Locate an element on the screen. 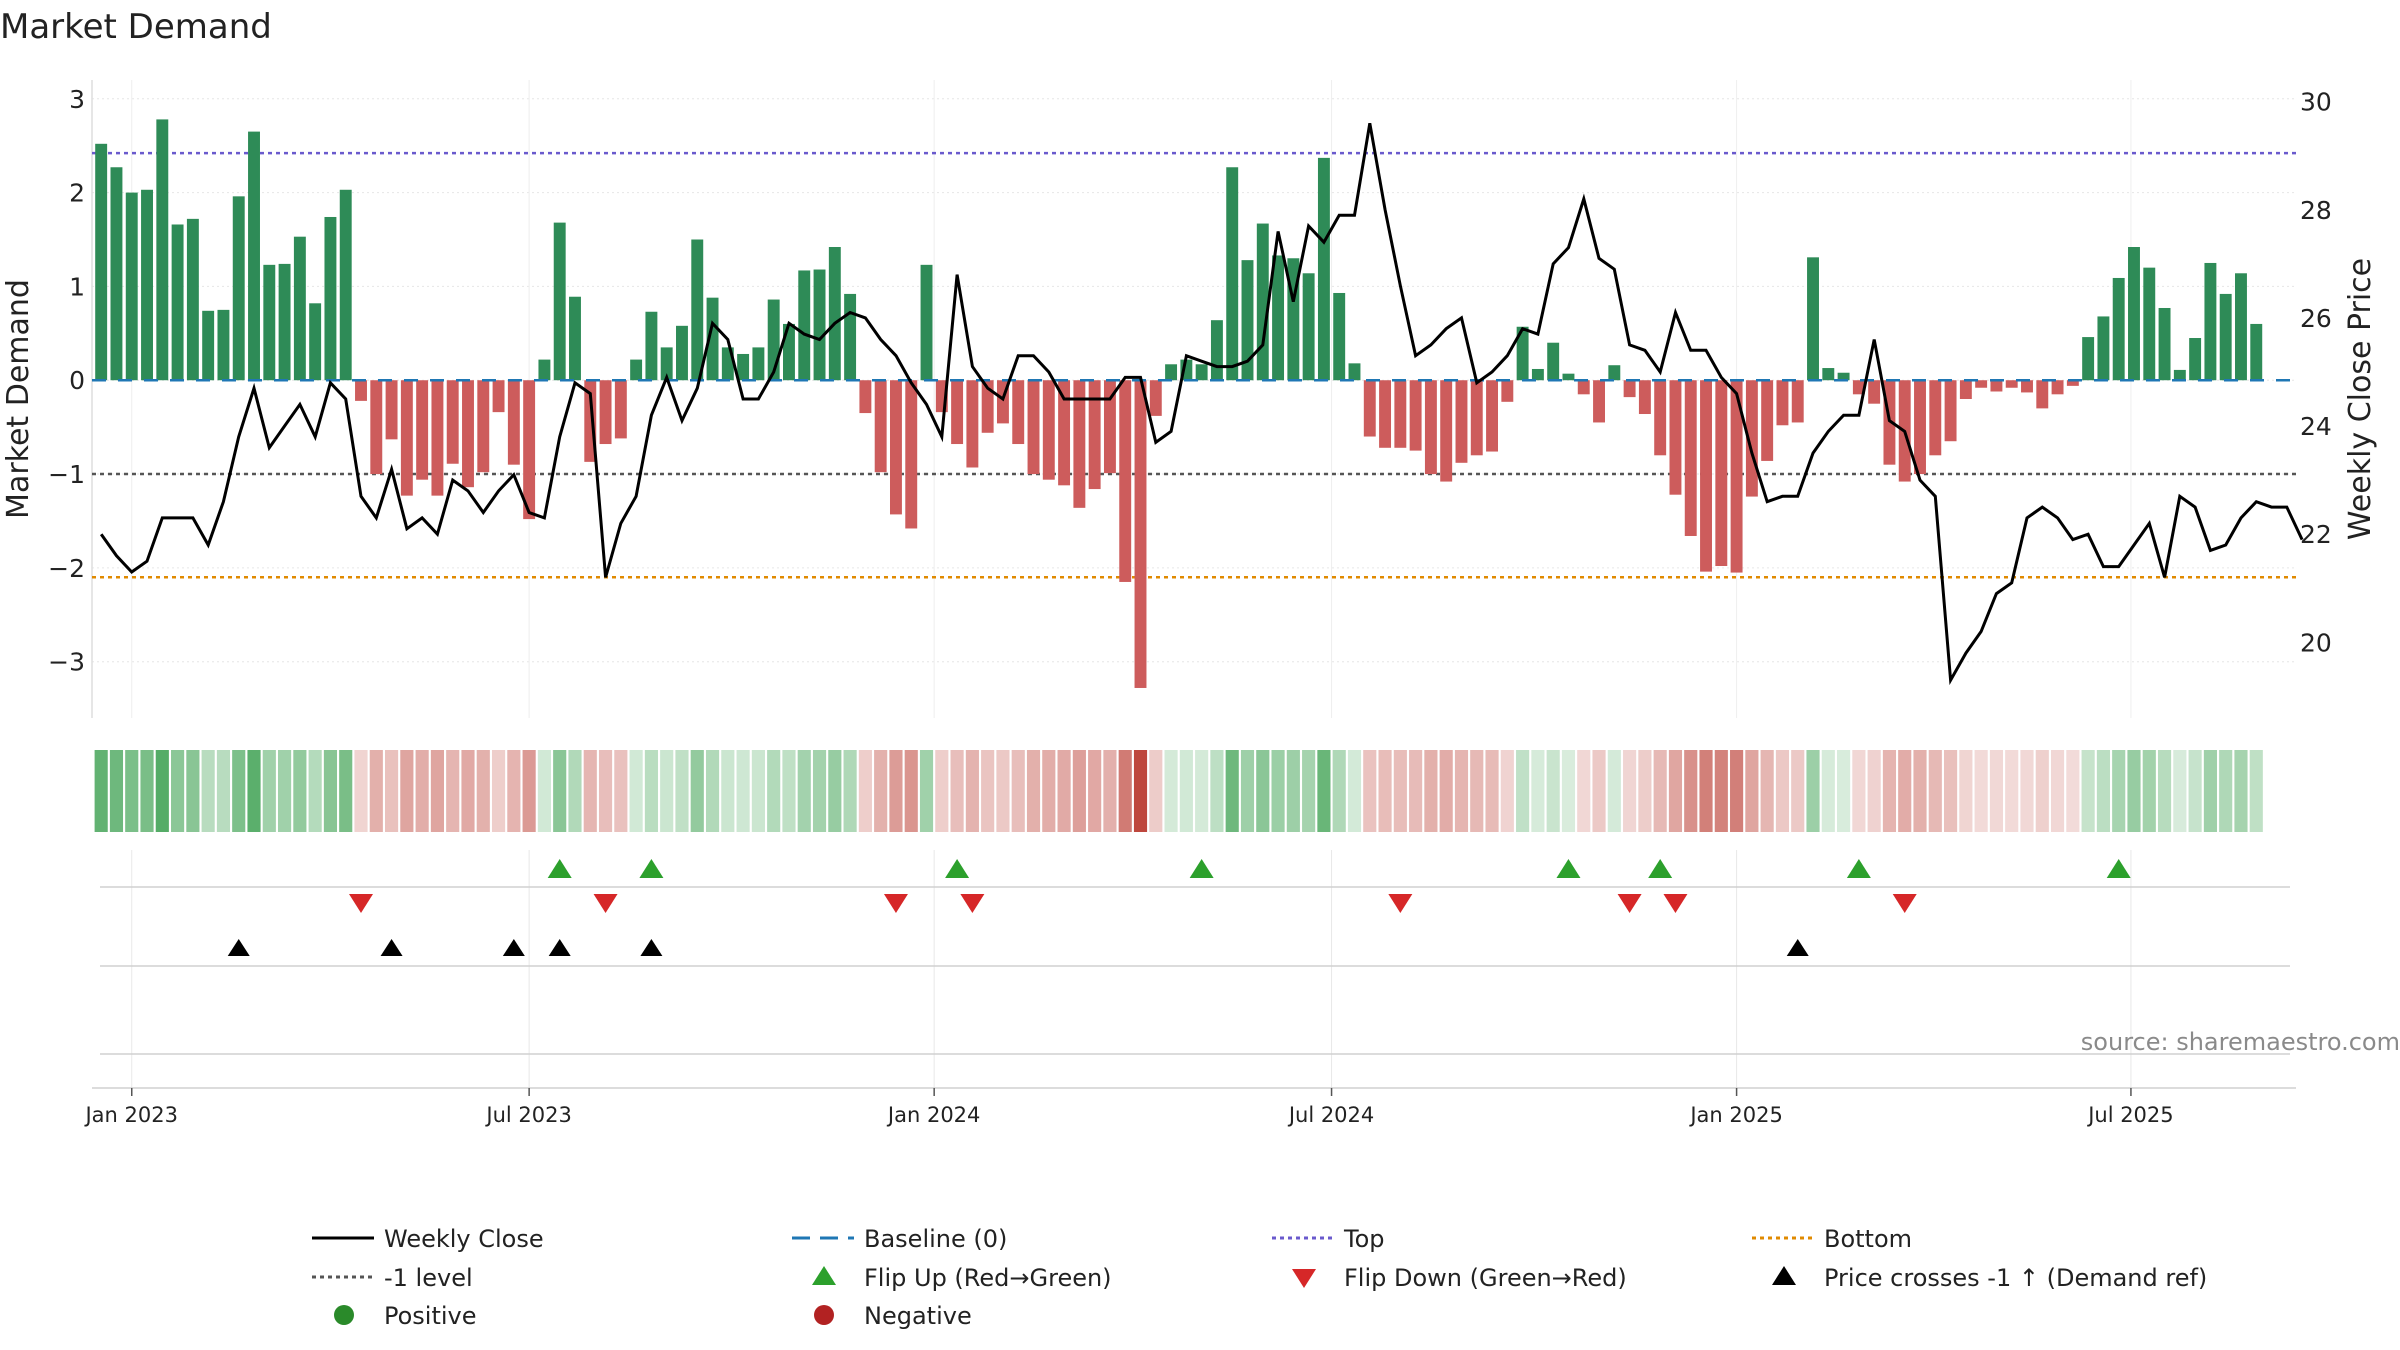 Image resolution: width=2400 pixels, height=1350 pixels. legend-item: Bottom is located at coordinates (1832, 1239).